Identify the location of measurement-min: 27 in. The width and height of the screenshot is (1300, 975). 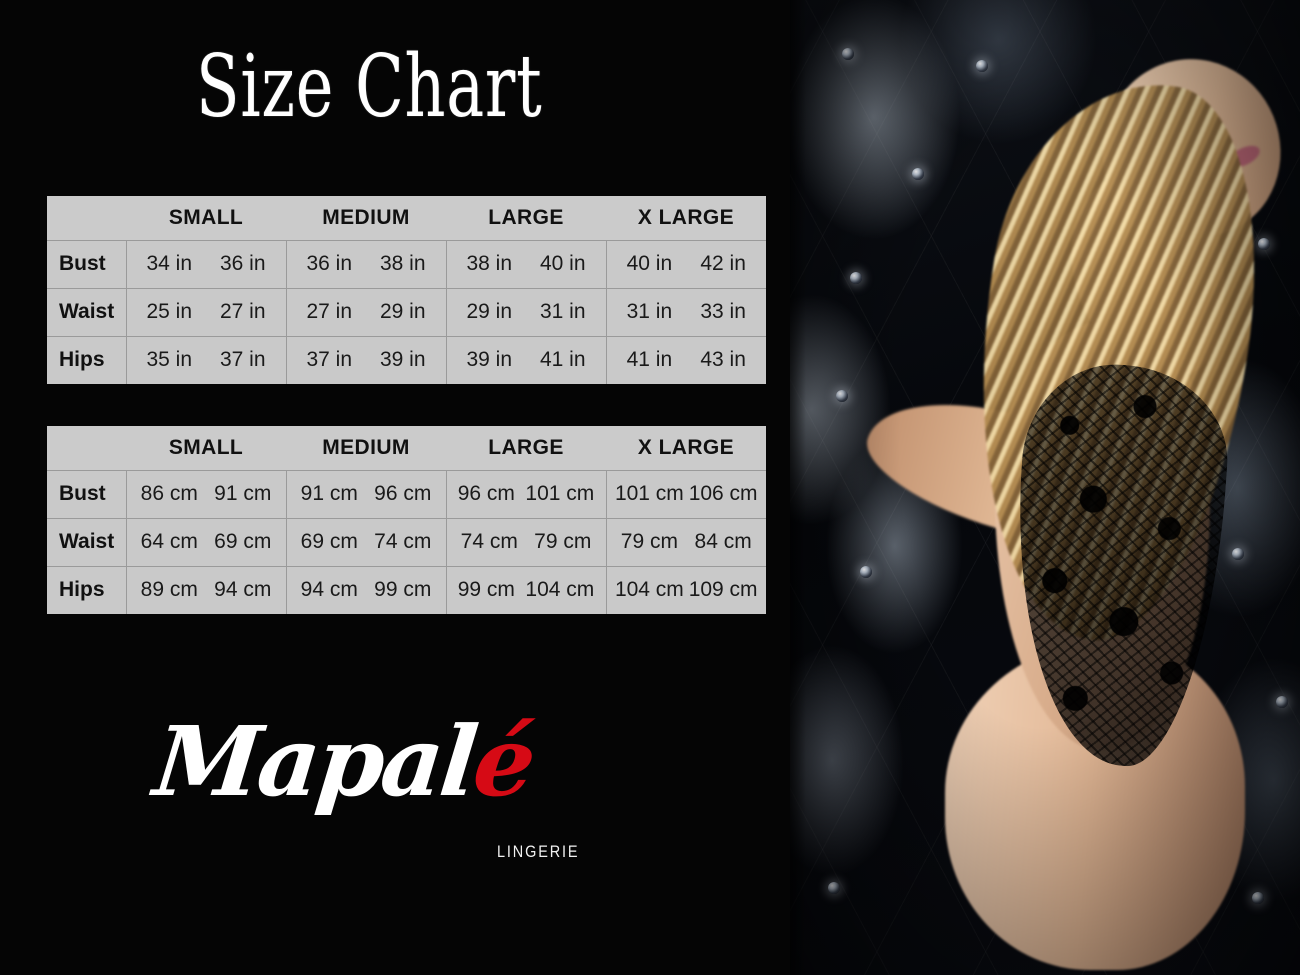
(329, 311).